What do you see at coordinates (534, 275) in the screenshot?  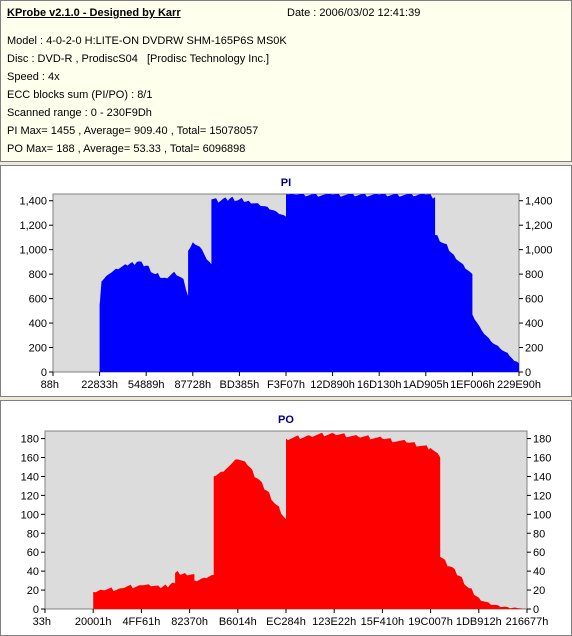 I see `pi-ytick-label-right: 800` at bounding box center [534, 275].